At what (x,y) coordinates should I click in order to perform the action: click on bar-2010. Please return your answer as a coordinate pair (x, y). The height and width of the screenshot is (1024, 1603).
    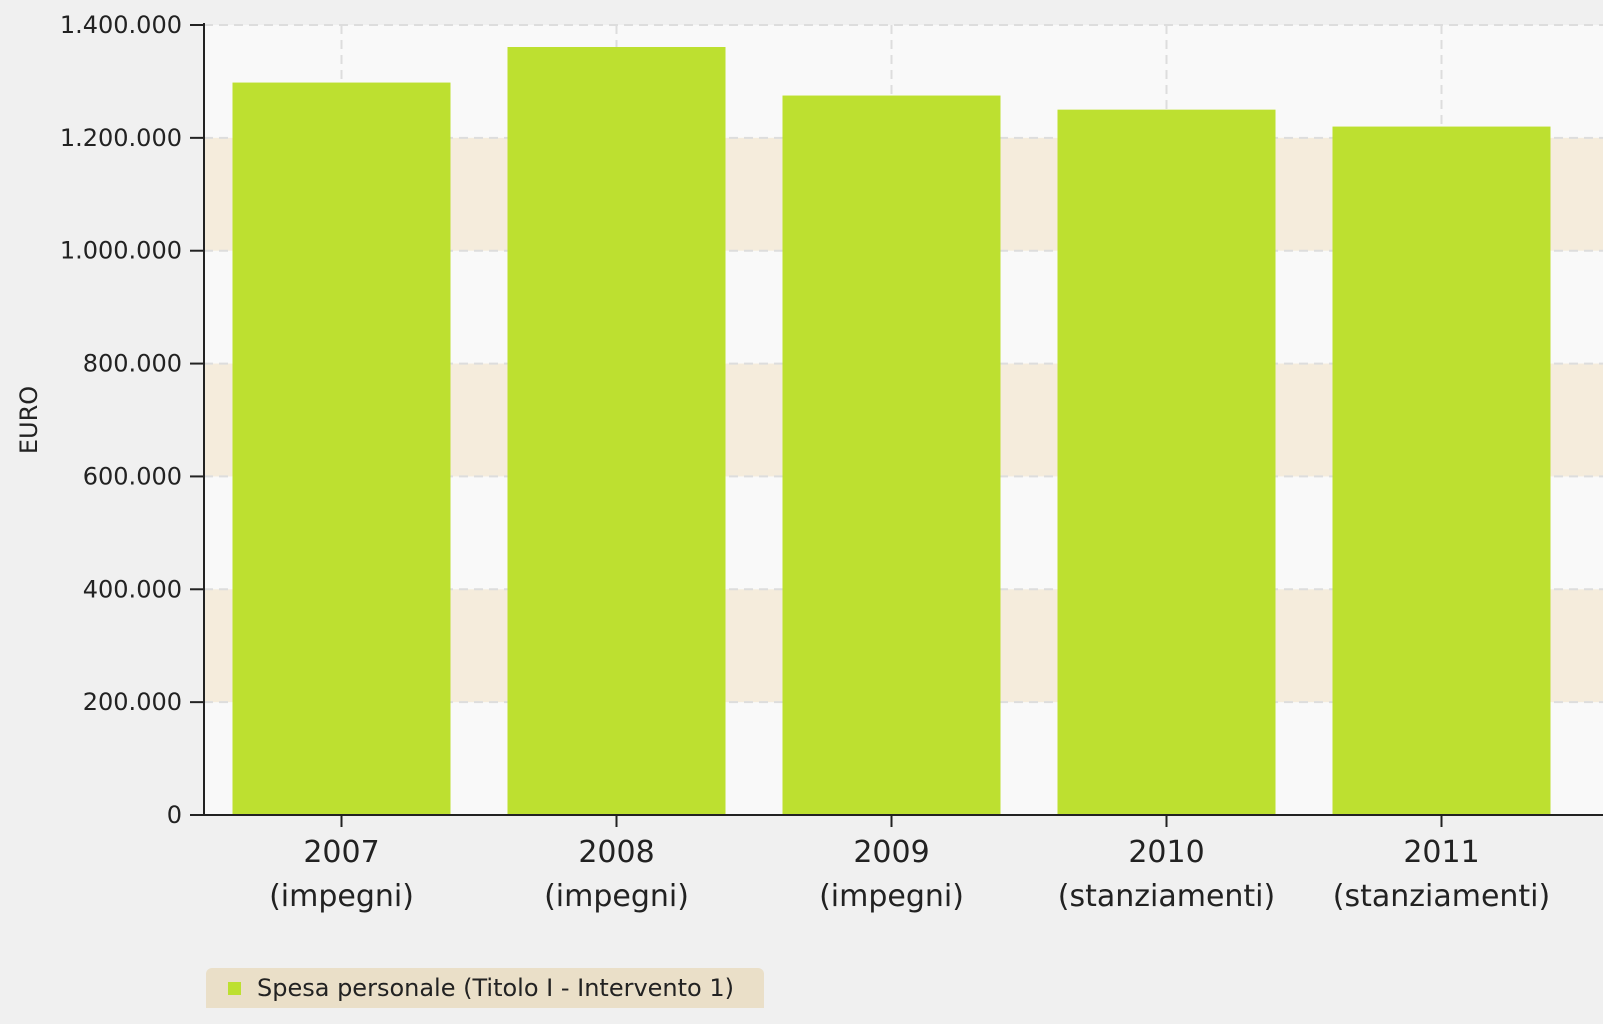
    Looking at the image, I should click on (1166, 462).